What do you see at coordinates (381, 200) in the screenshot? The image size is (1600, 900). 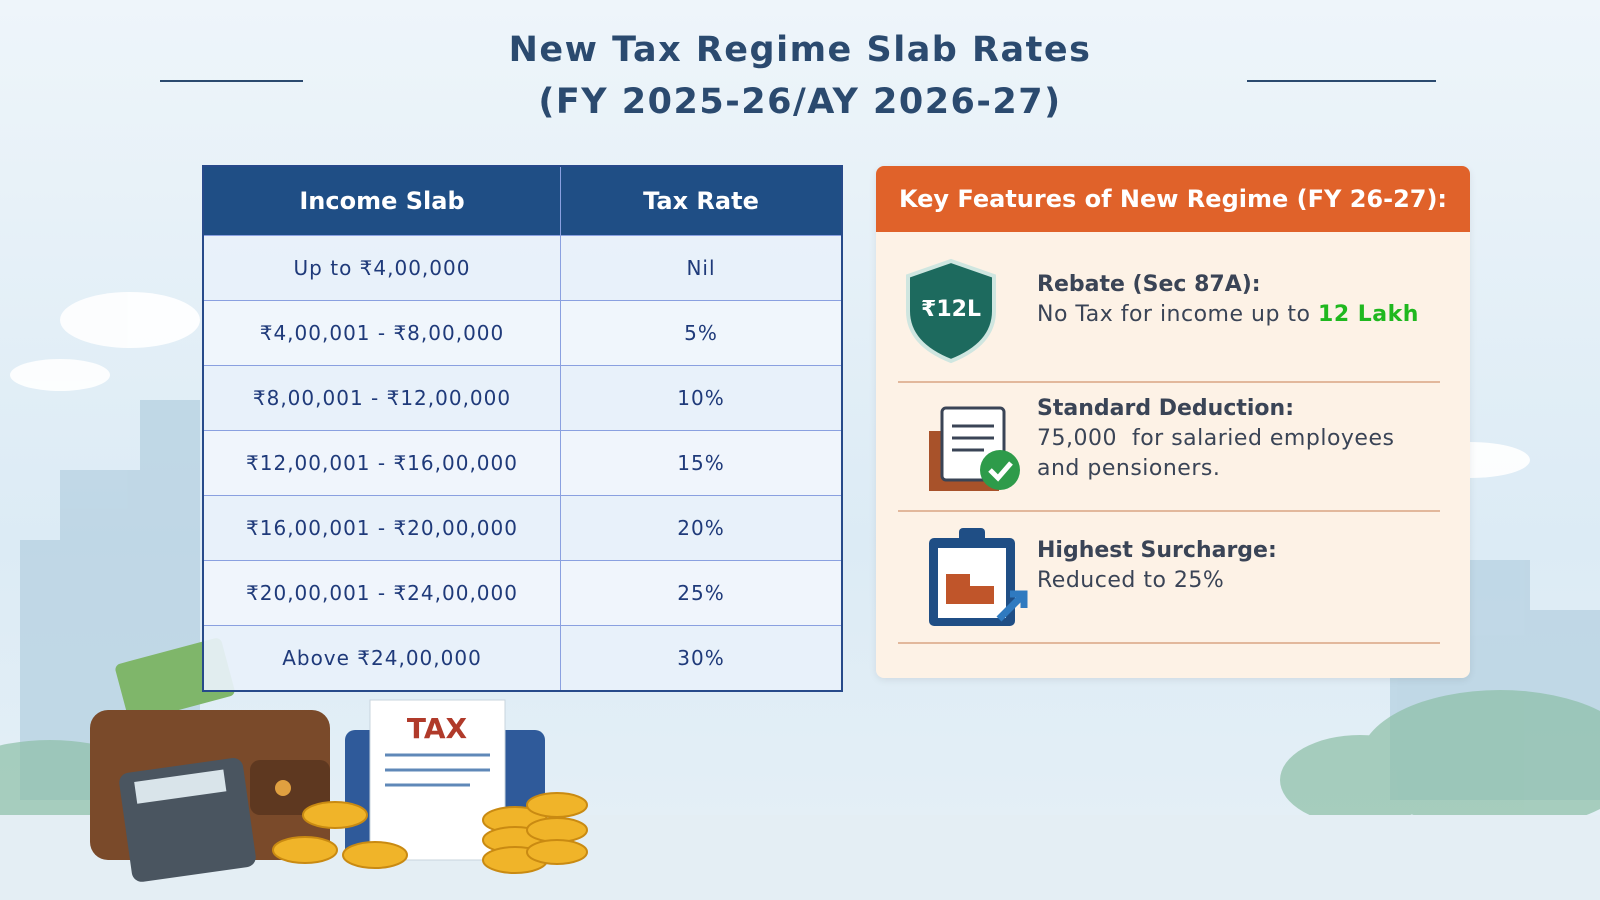 I see `column-header: Income Slab` at bounding box center [381, 200].